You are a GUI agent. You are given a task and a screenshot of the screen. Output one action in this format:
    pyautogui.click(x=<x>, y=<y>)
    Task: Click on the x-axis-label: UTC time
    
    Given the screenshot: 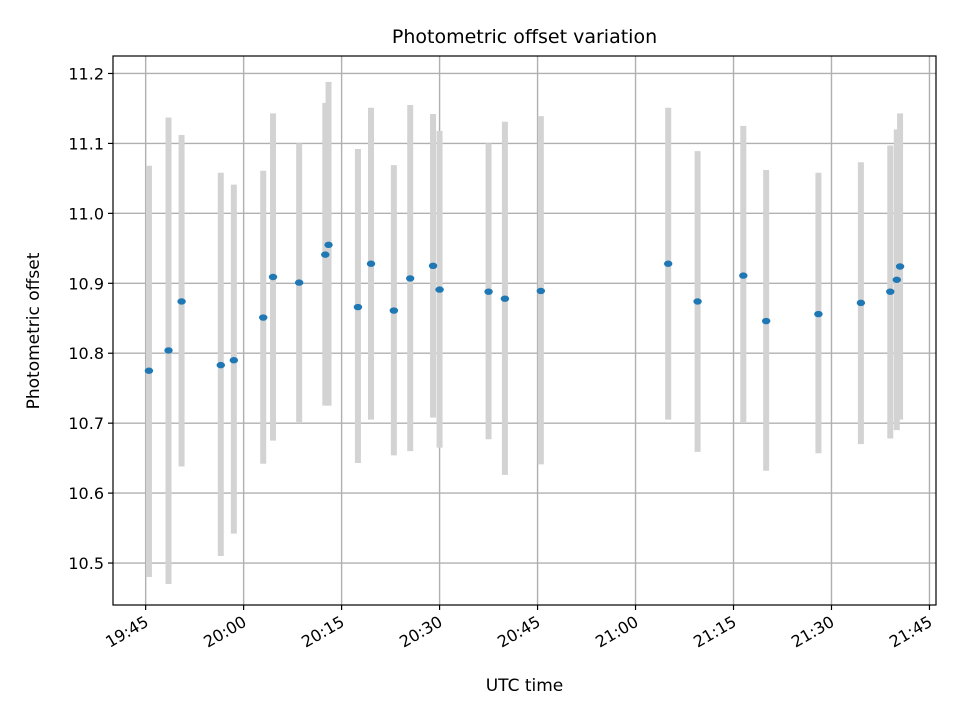 What is the action you would take?
    pyautogui.click(x=525, y=686)
    